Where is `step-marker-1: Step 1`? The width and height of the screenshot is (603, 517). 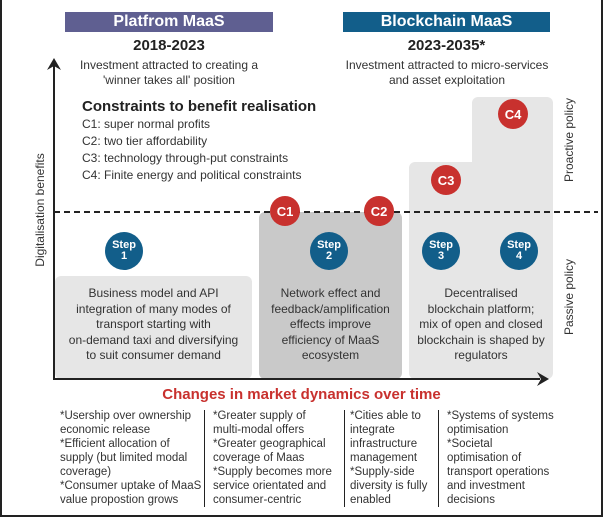
step-marker-1: Step 1 is located at coordinates (124, 251).